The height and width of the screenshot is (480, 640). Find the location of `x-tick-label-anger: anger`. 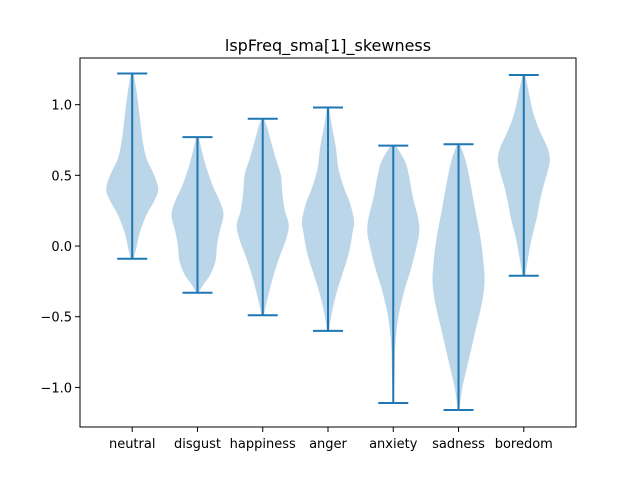

x-tick-label-anger: anger is located at coordinates (328, 444).